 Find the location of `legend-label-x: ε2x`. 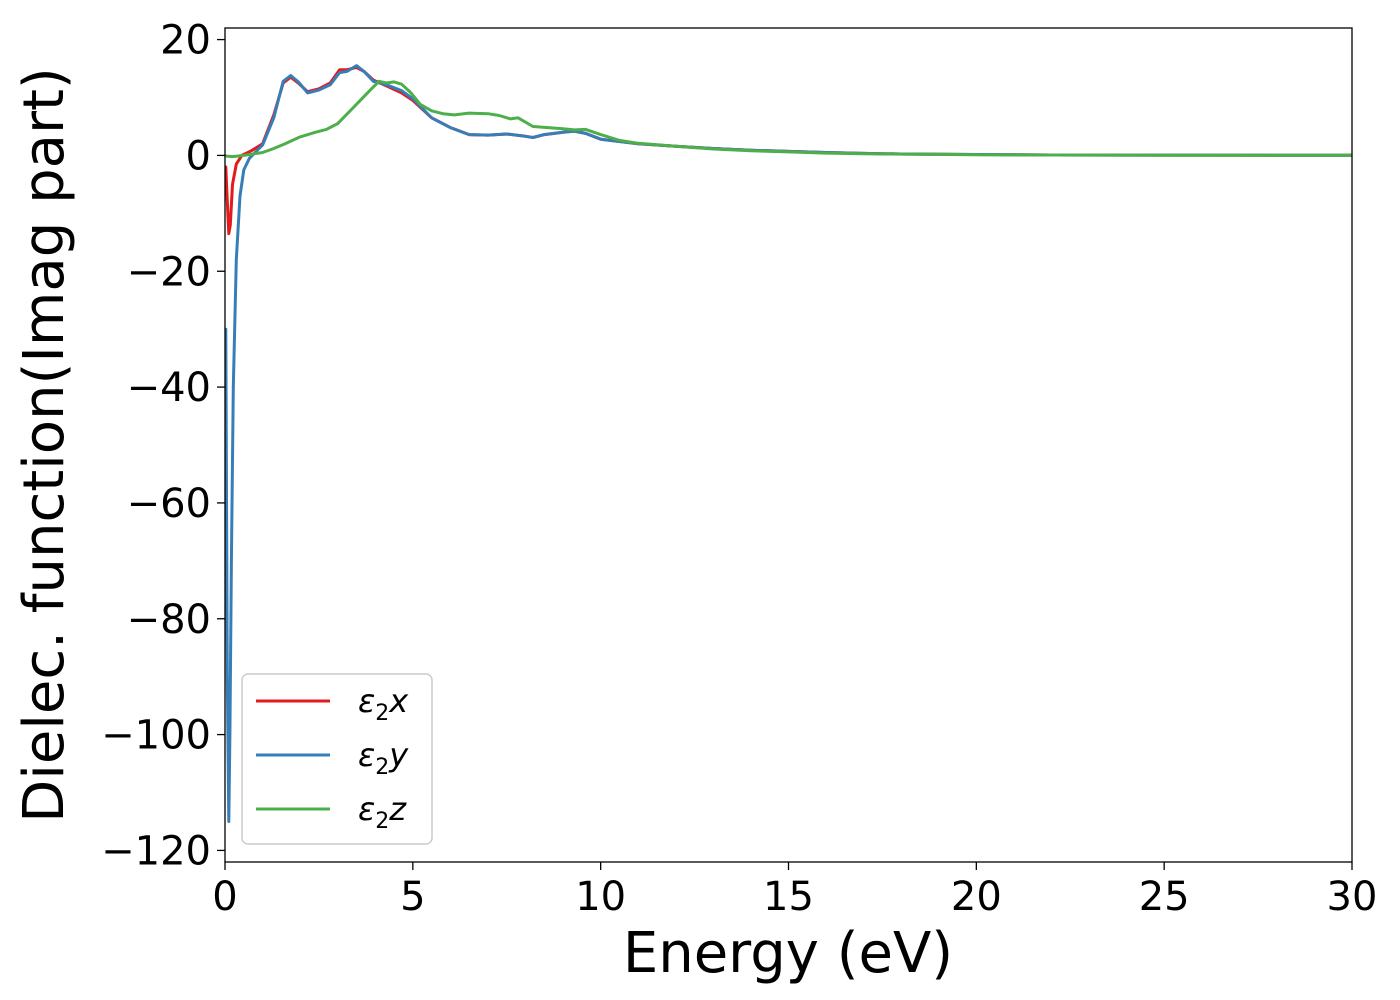

legend-label-x: ε2x is located at coordinates (383, 704).